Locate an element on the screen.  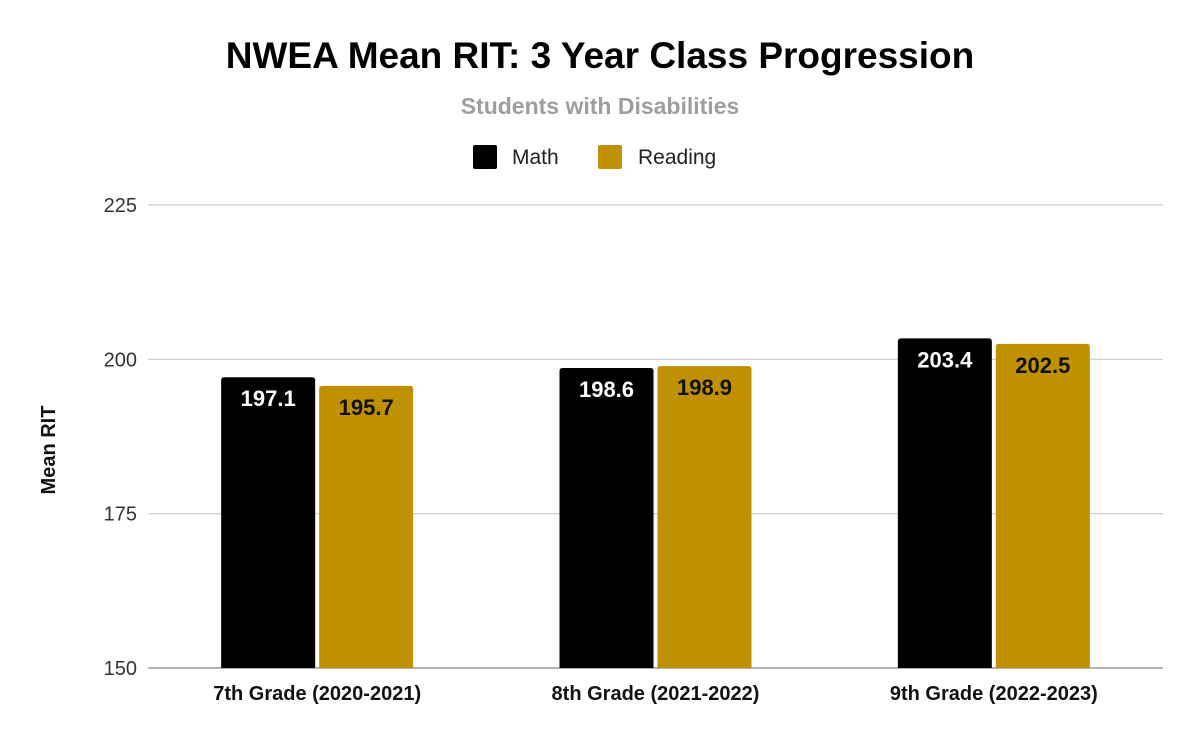
y-tick-label: 150 is located at coordinates (120, 669).